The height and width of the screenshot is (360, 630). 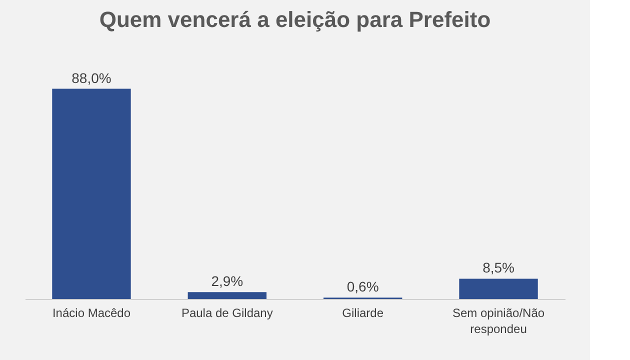 I want to click on data-label: 0,6%, so click(x=362, y=286).